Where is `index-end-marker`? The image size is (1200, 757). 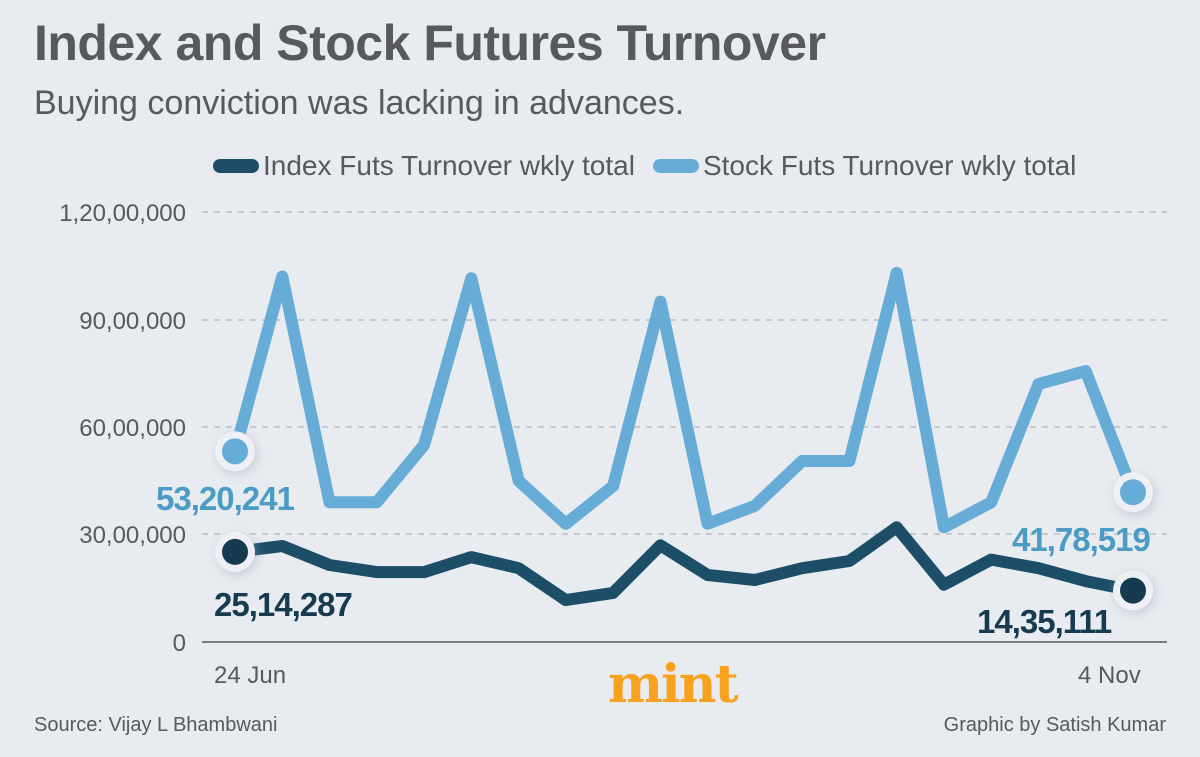 index-end-marker is located at coordinates (1133, 590).